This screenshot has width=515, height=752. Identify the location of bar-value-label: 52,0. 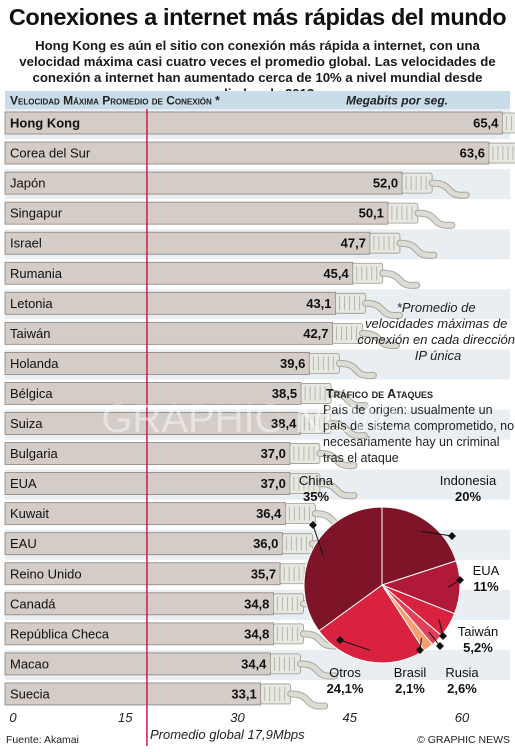
(385, 183).